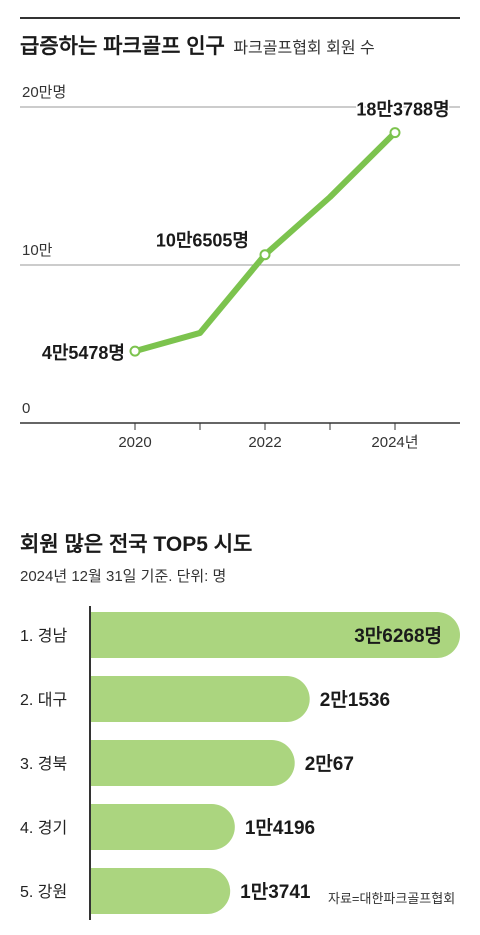 This screenshot has height=935, width=480. I want to click on source-note: 자료=대한파크골프협회, so click(392, 898).